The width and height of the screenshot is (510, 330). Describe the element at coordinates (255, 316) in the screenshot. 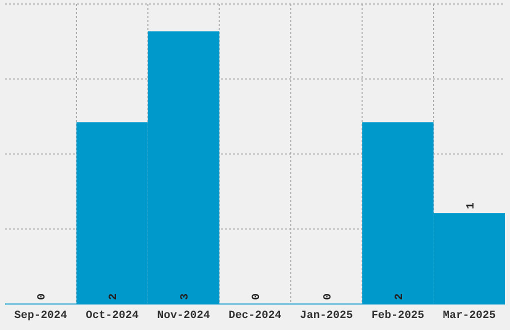

I see `x-tick-label: Dec-2024` at that location.